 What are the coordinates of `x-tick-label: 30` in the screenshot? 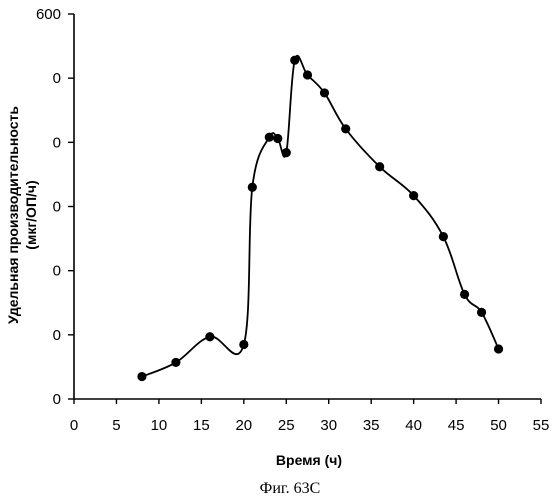 It's located at (328, 425).